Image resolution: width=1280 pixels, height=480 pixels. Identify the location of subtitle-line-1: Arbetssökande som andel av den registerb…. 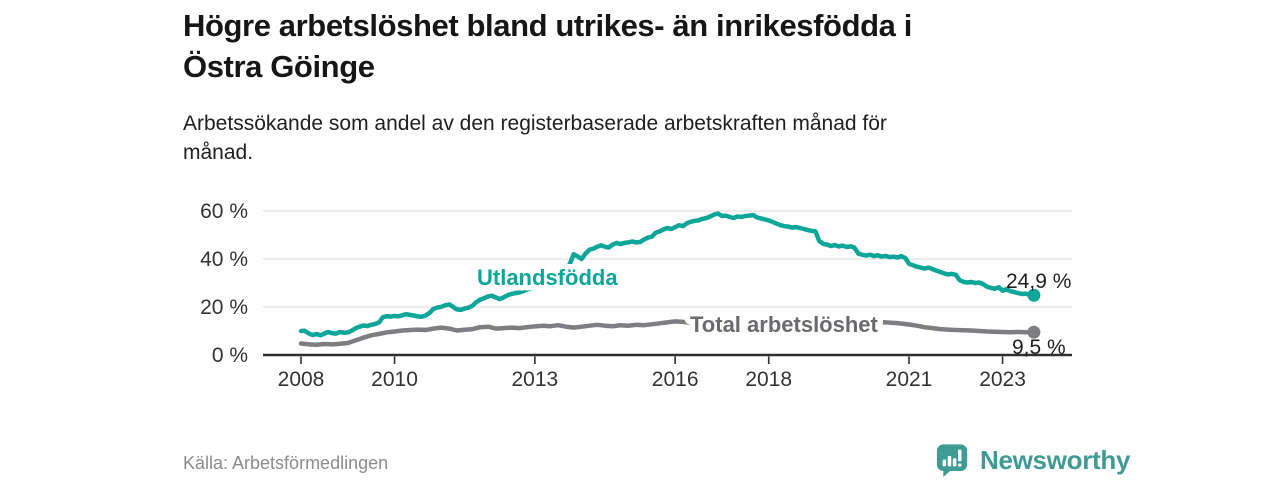
(535, 123).